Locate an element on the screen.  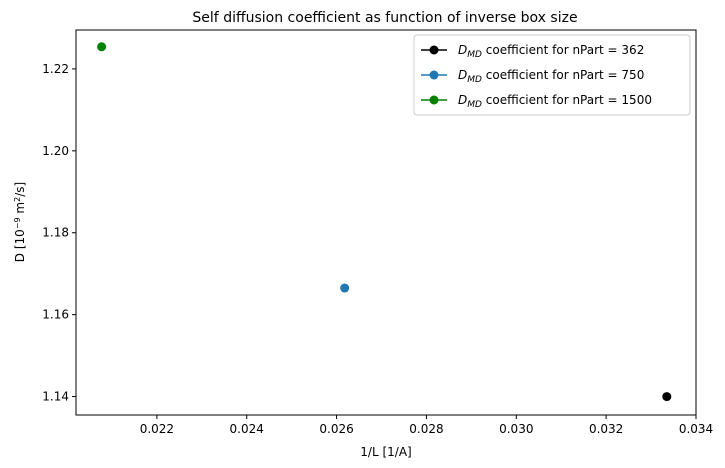
x-tick-label: 0.032 is located at coordinates (606, 429).